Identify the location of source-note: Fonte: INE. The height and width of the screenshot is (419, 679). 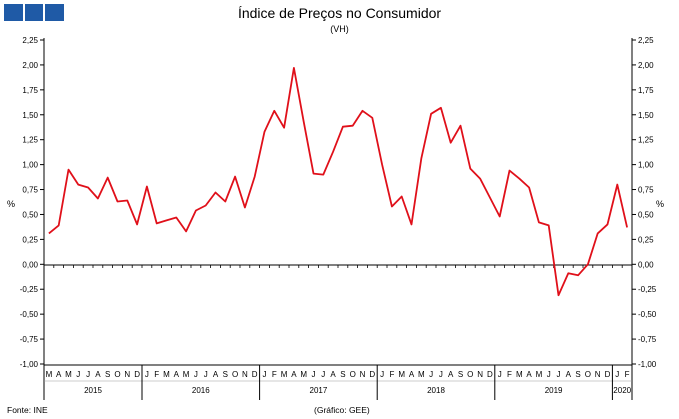
(27, 410).